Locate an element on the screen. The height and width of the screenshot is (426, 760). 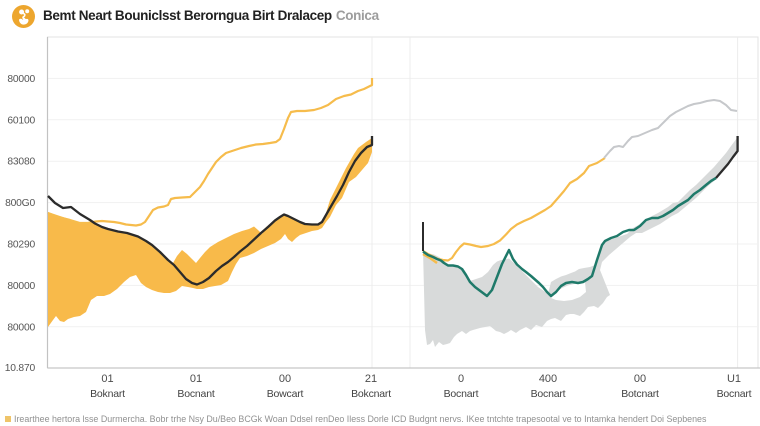
svg-text: 80290 is located at coordinates (21, 245).